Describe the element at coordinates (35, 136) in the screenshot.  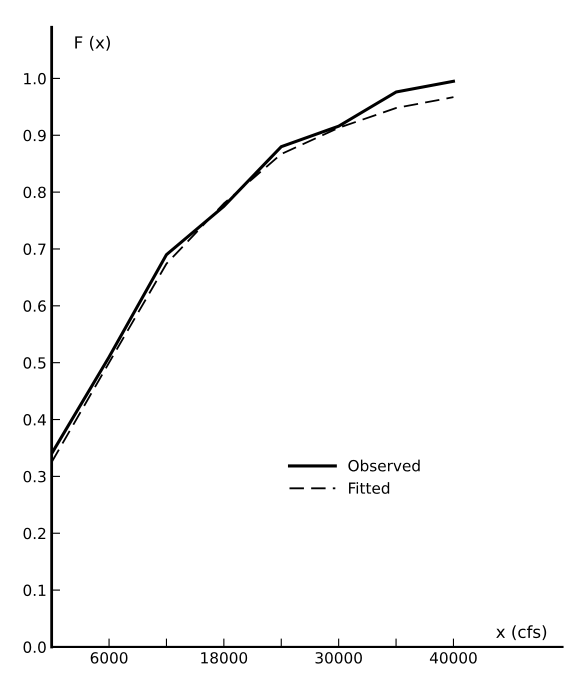
I see `y-tick-label: 0.9` at that location.